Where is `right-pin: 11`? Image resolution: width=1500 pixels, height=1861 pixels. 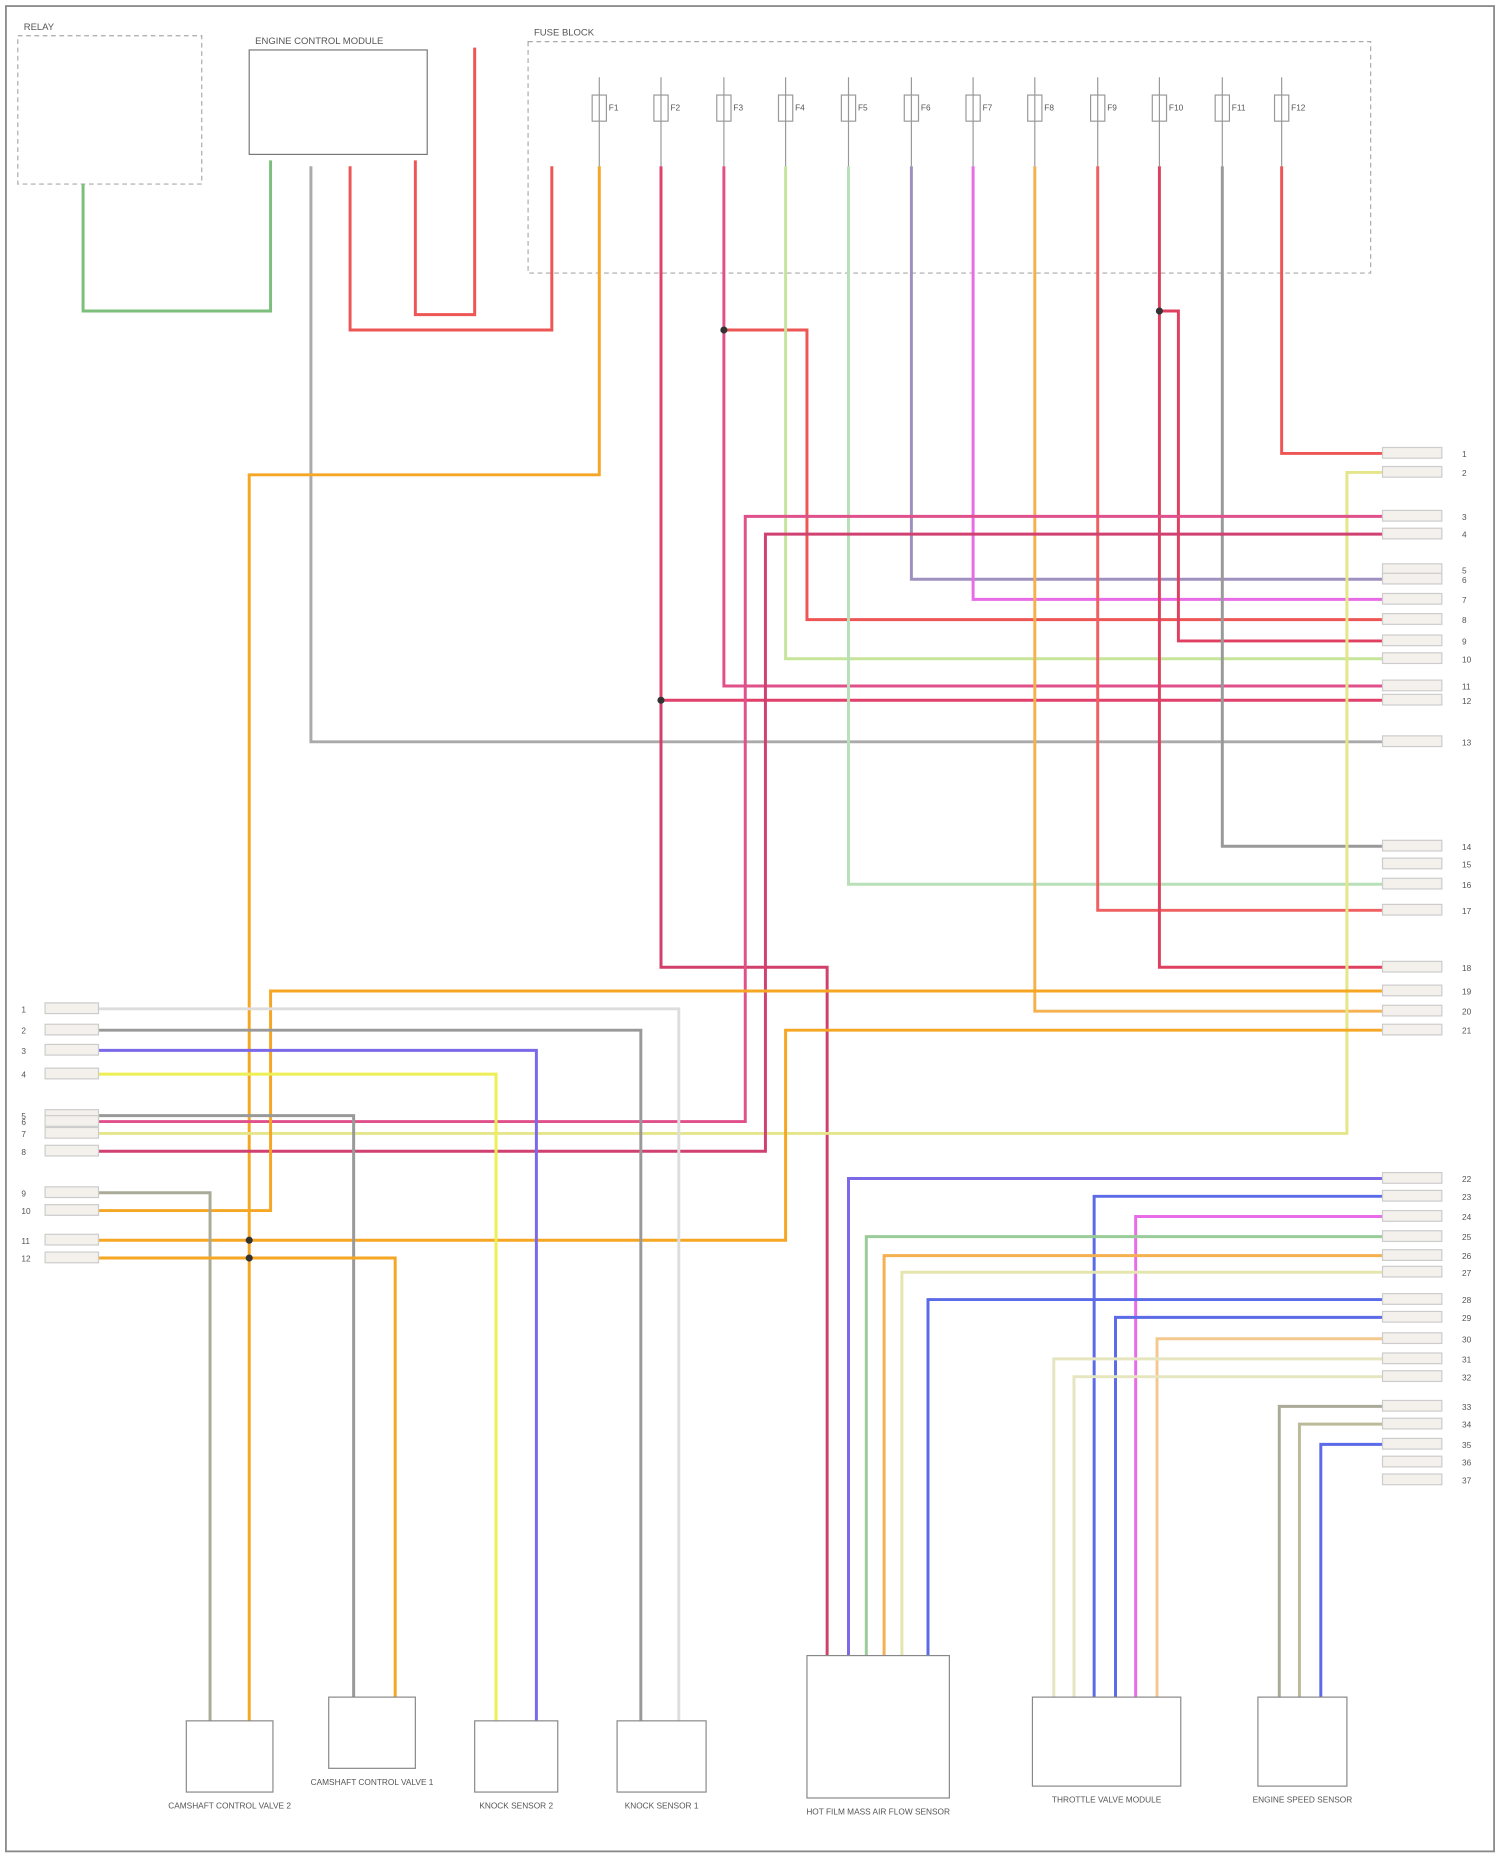
right-pin: 11 is located at coordinates (1466, 687).